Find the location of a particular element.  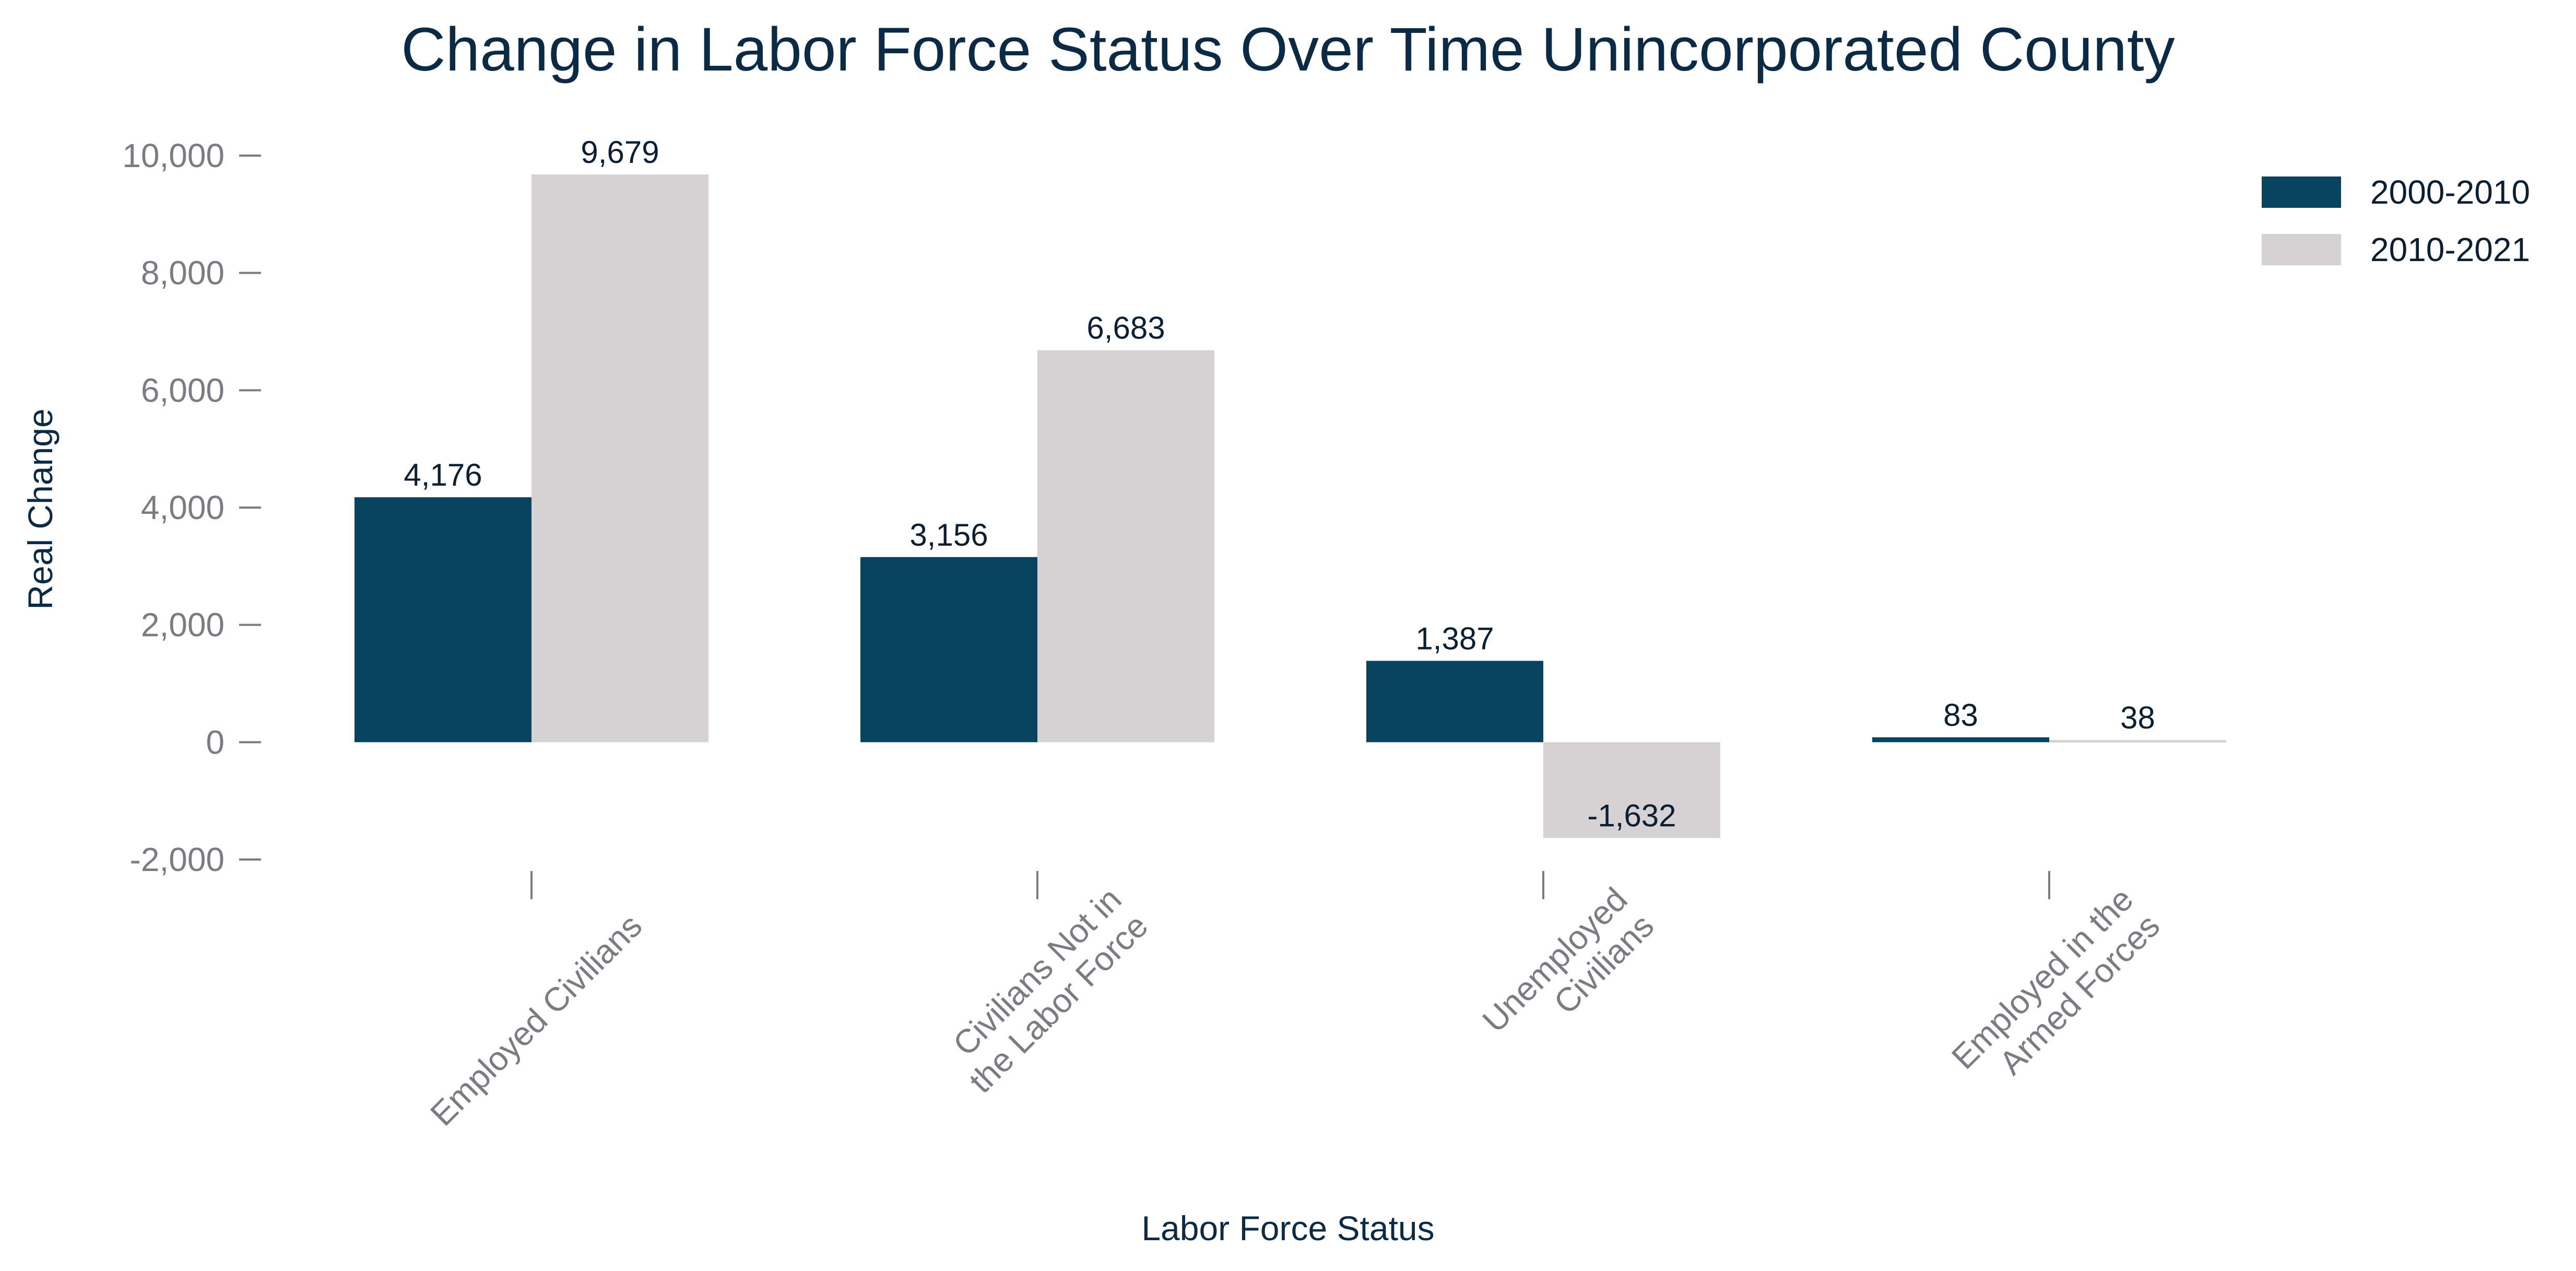

y-tick-label: 6,000 is located at coordinates (182, 390).